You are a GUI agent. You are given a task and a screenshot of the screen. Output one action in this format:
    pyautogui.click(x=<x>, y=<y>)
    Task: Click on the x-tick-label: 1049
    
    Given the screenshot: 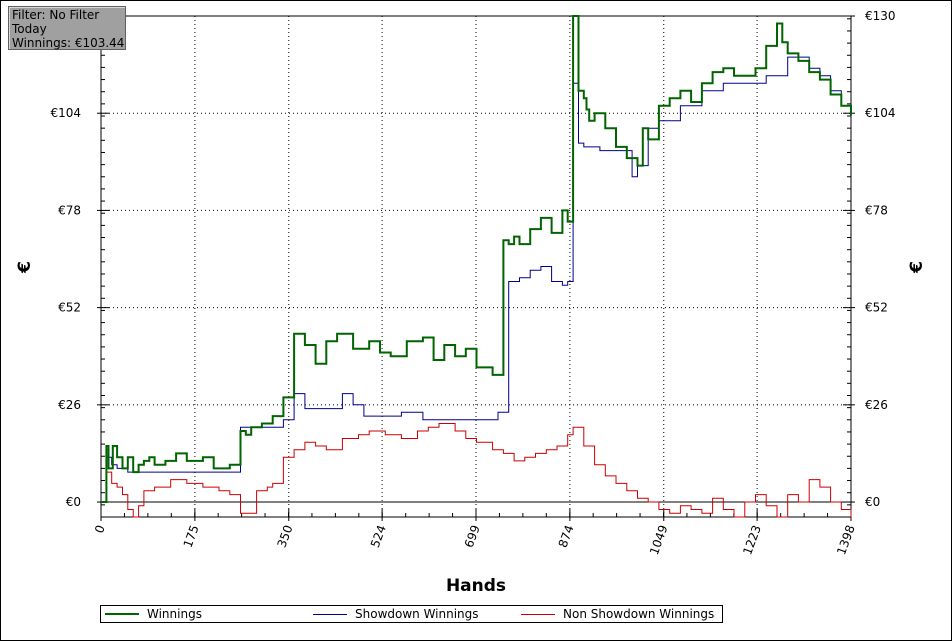 What is the action you would take?
    pyautogui.click(x=659, y=539)
    